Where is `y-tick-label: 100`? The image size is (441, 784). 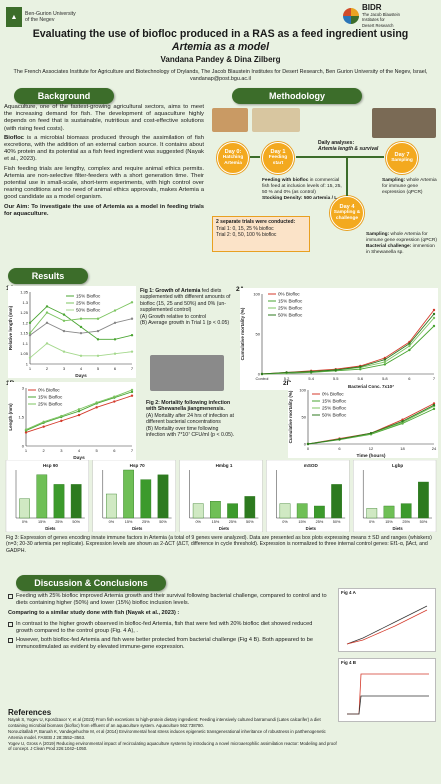 y-tick-label: 100 is located at coordinates (302, 390).